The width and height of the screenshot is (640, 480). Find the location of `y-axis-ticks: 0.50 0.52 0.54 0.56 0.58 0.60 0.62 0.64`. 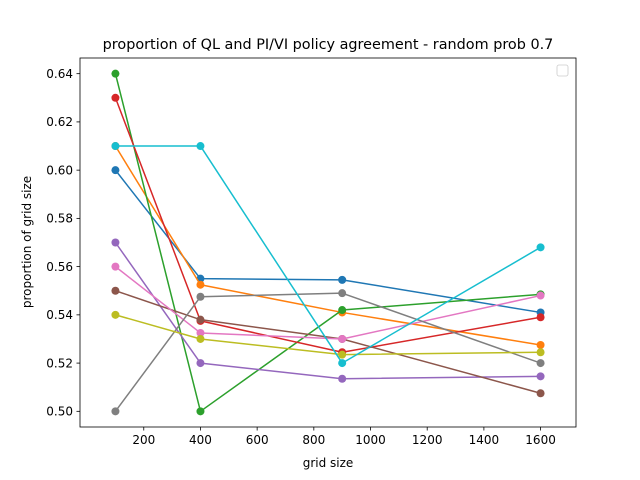

y-axis-ticks: 0.50 0.52 0.54 0.56 0.58 0.60 0.62 0.64 is located at coordinates (63, 243).